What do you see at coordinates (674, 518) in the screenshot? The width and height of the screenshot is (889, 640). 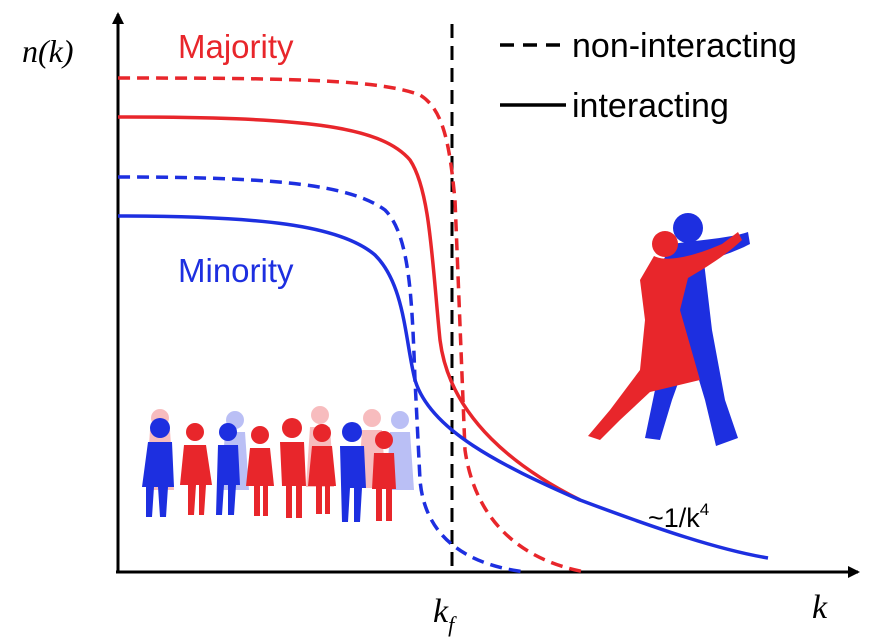 I see `tail-base: ~1/k` at bounding box center [674, 518].